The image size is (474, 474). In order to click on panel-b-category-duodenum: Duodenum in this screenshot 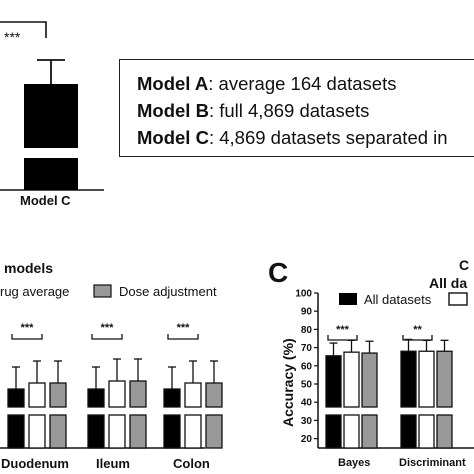, I will do `click(35, 463)`.